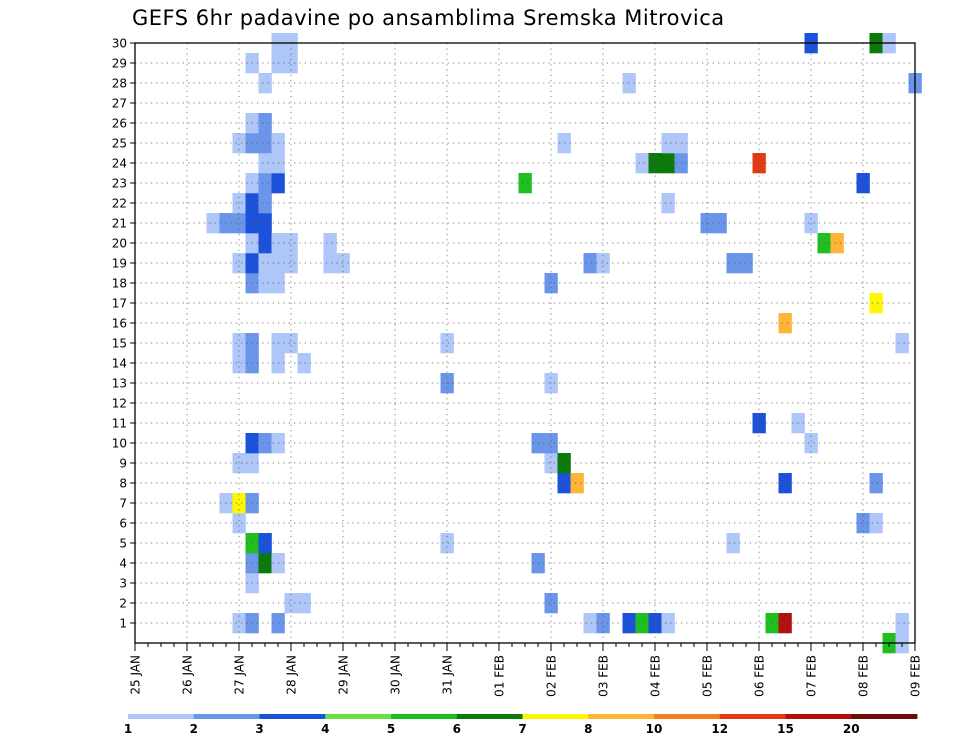  I want to click on legend-label: 8, so click(588, 729).